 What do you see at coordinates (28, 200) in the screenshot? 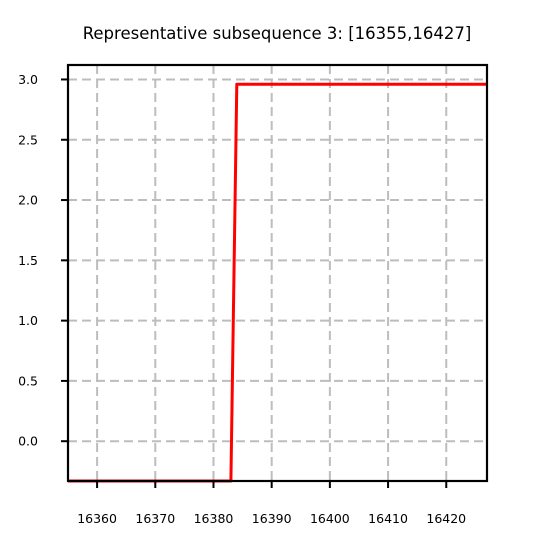
I see `y-tick-label: 2.0` at bounding box center [28, 200].